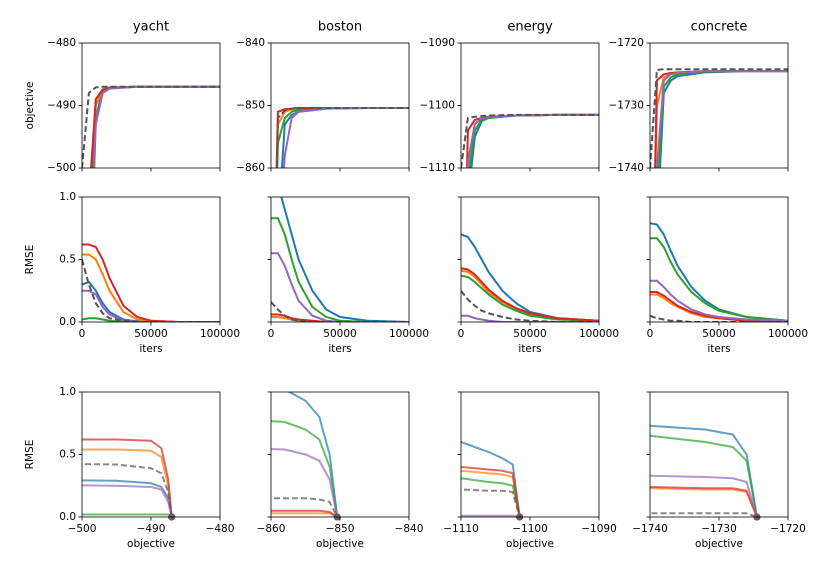 This screenshot has width=830, height=575. I want to click on x-tick-label: −1100, so click(530, 529).